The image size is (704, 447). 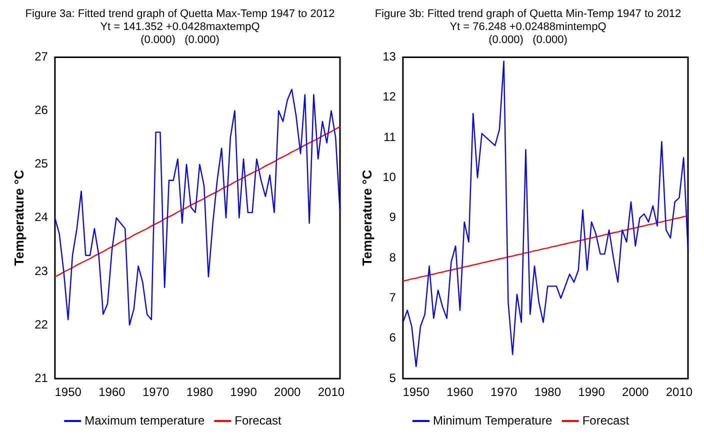 What do you see at coordinates (528, 27) in the screenshot?
I see `chart-subtitle: Yt = 76.248 +0.02488mintempQ` at bounding box center [528, 27].